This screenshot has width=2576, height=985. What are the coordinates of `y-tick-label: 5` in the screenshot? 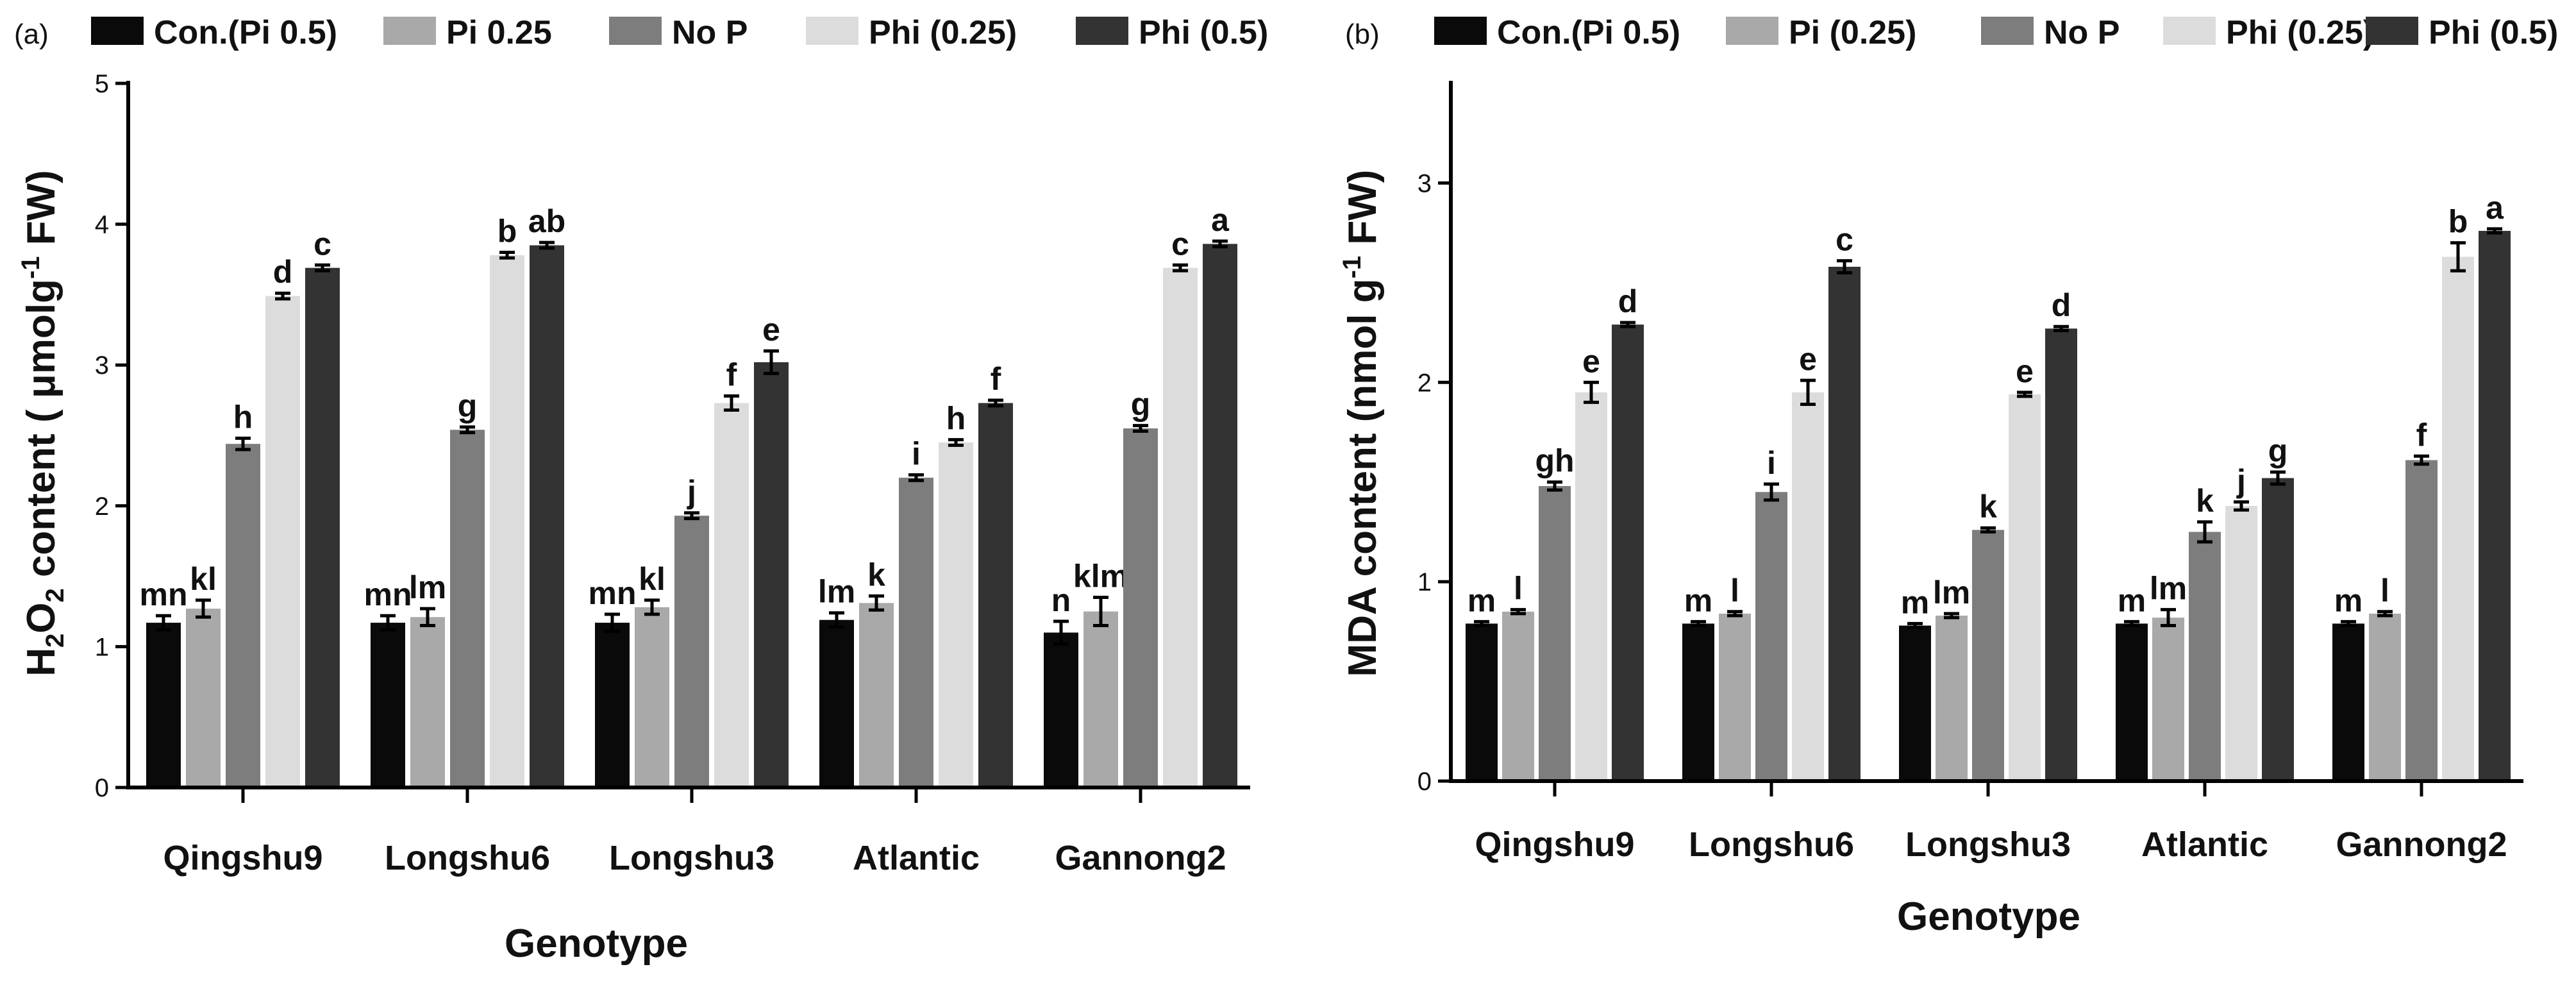 It's located at (102, 84).